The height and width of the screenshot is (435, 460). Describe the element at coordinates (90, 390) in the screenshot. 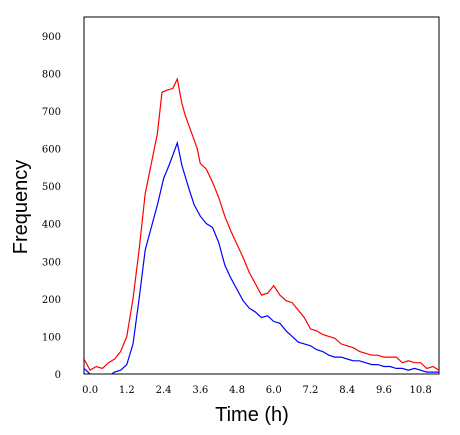

I see `x-tick-label: 0.0` at that location.